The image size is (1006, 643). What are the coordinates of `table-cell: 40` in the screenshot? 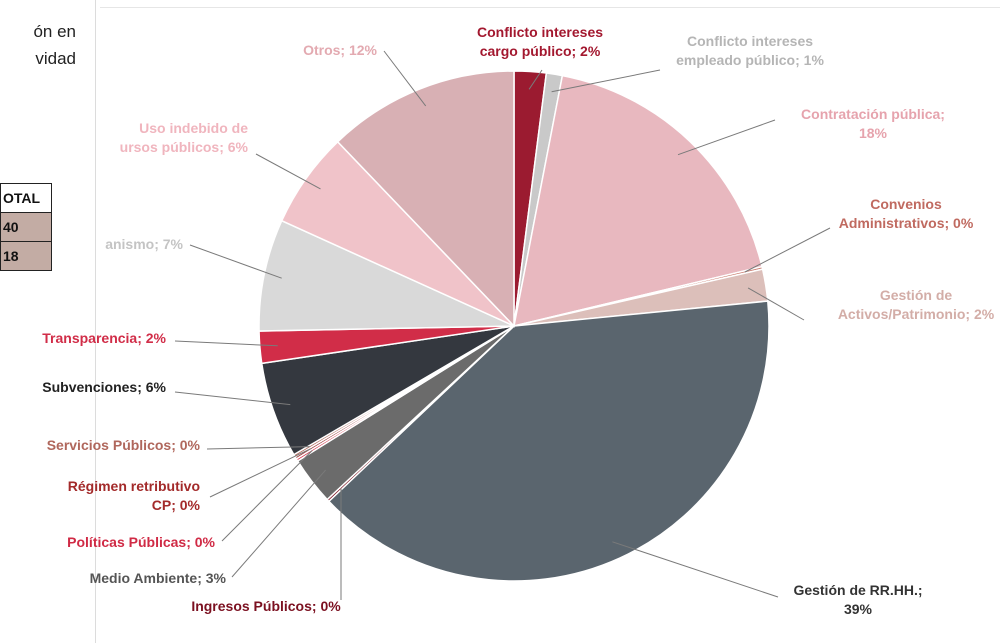 It's located at (26, 227).